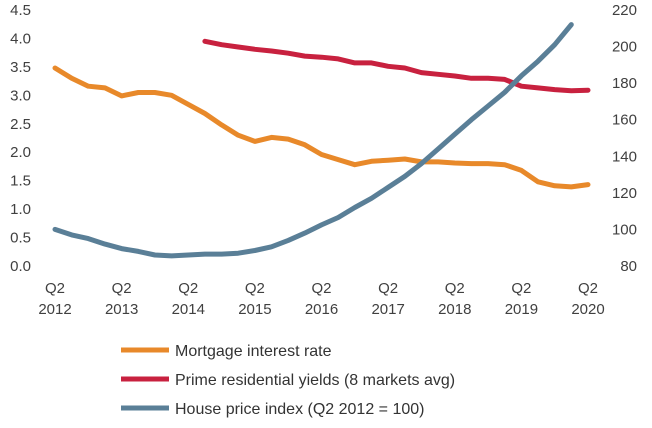 Image resolution: width=652 pixels, height=428 pixels. I want to click on left-axis-tick-label: 4.5, so click(20, 10).